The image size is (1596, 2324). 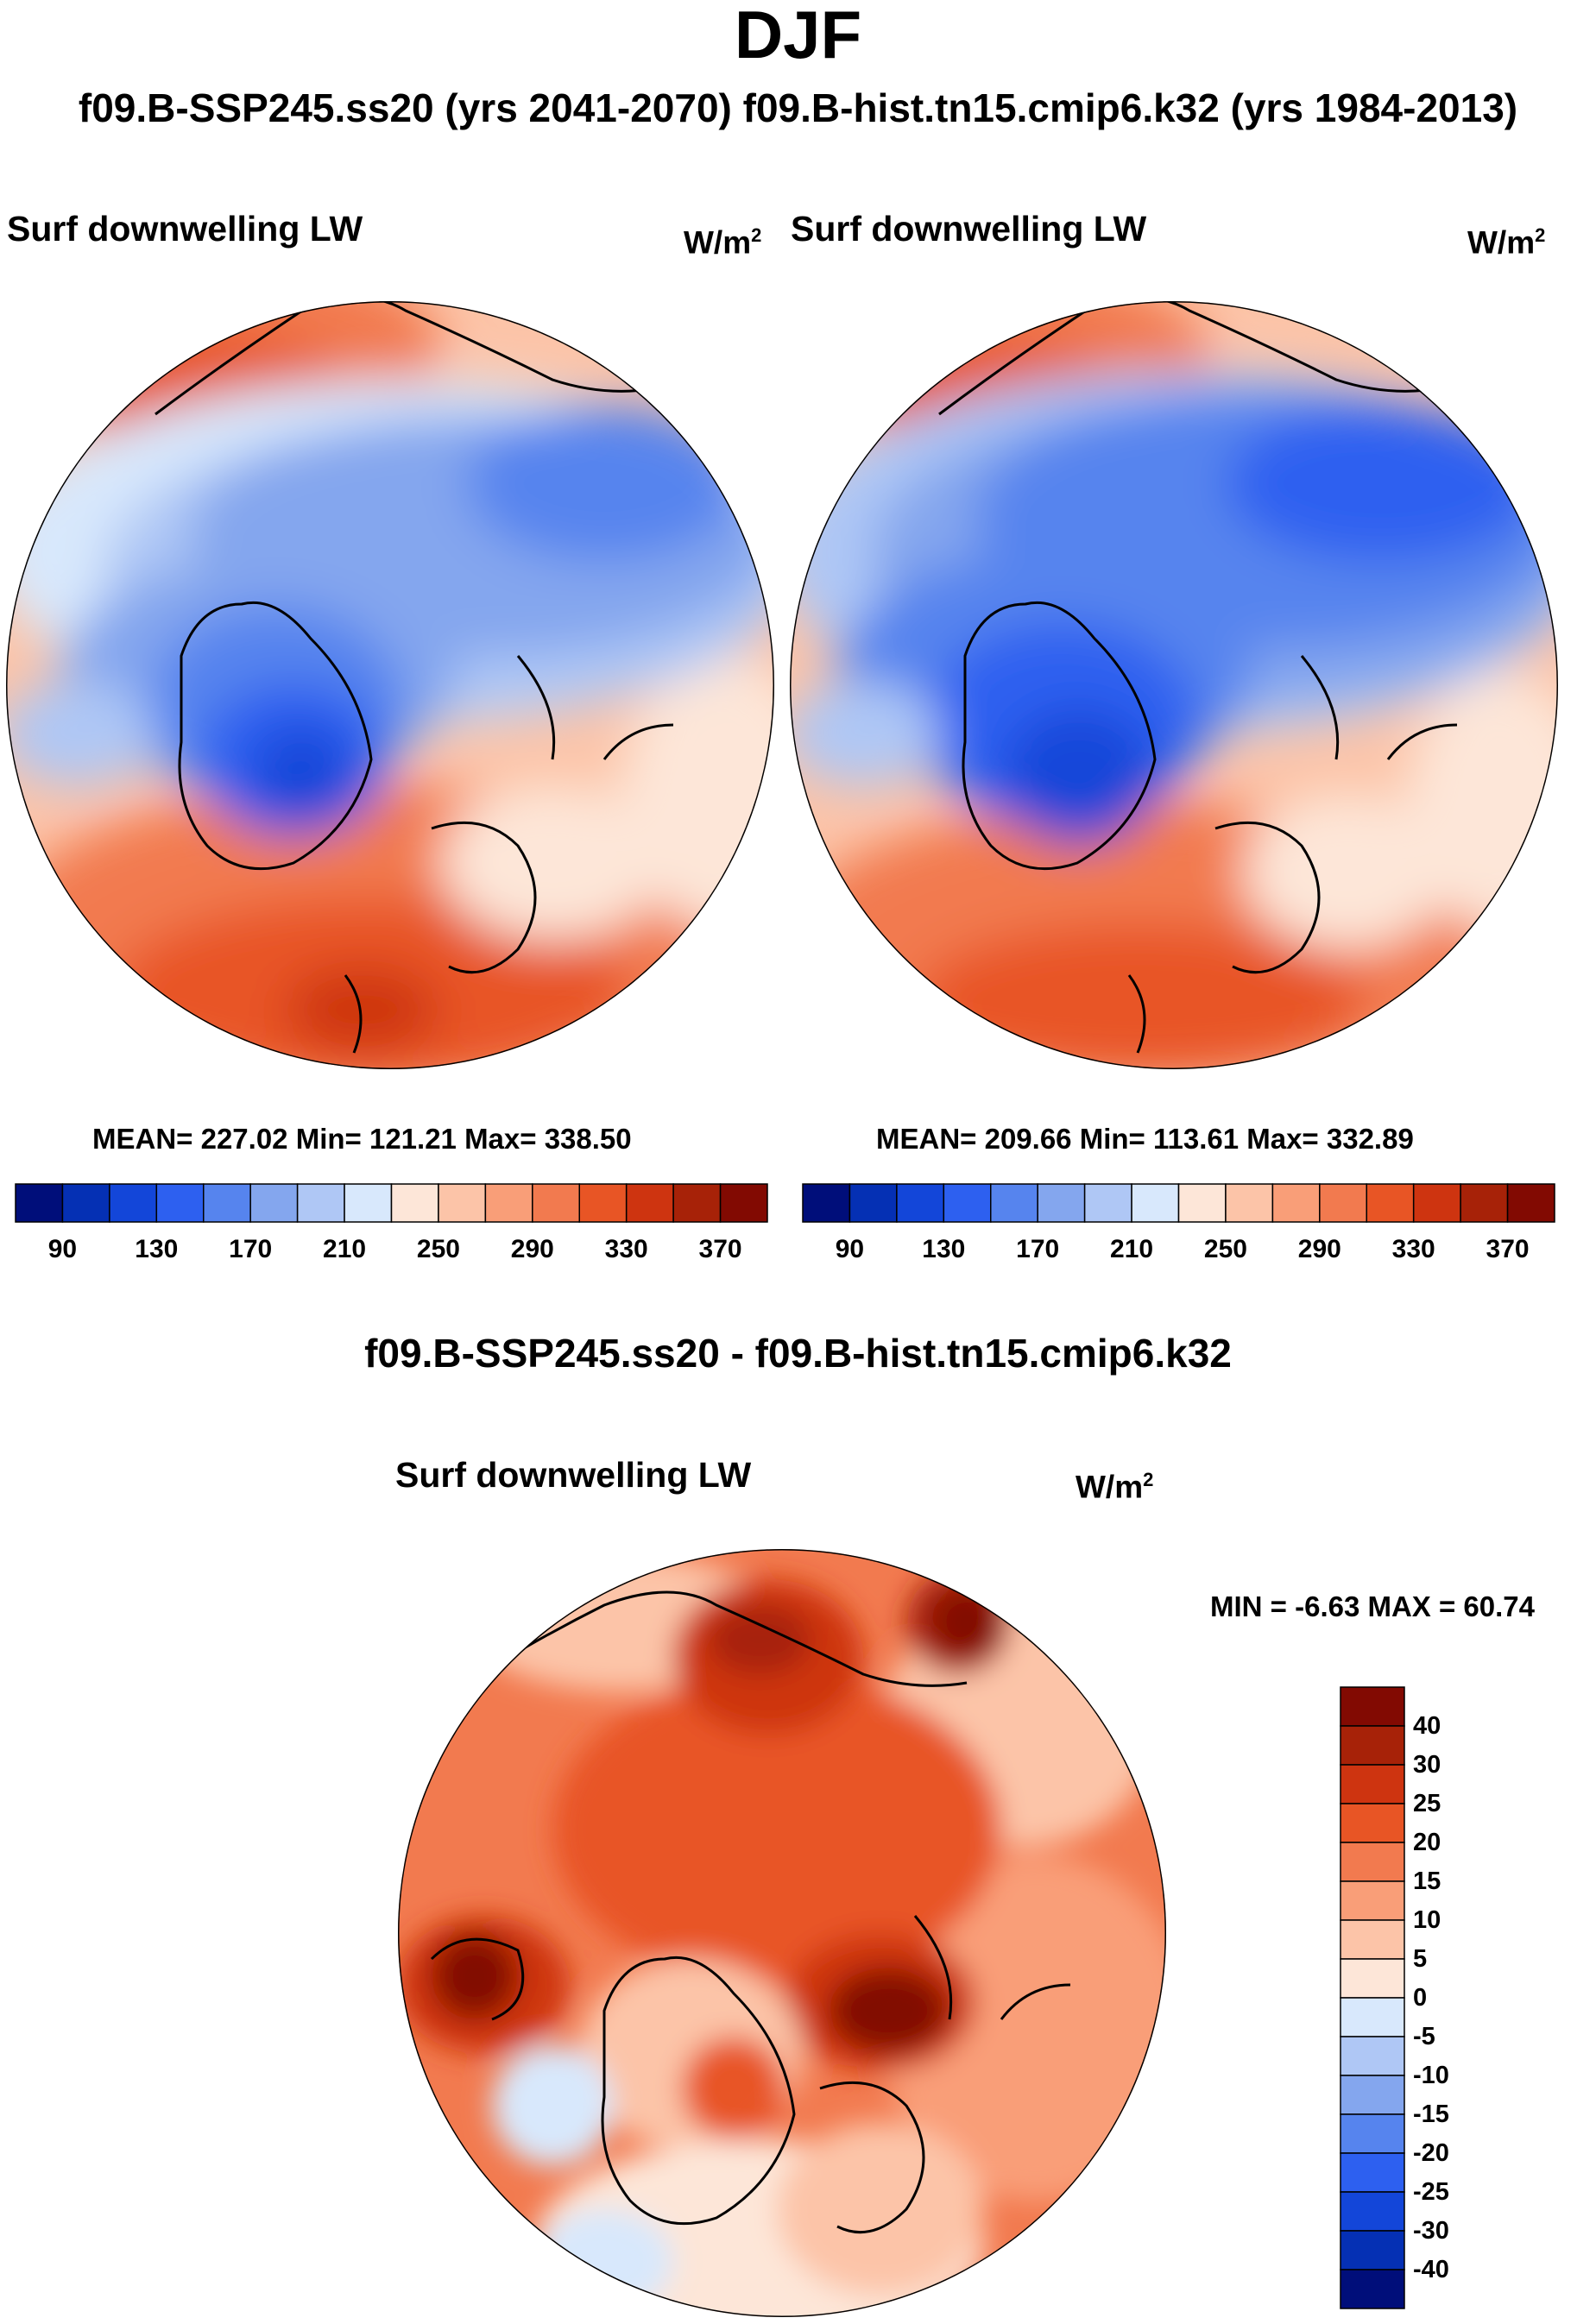 What do you see at coordinates (1319, 1249) in the screenshot?
I see `right-colorbar-tick-label: 290` at bounding box center [1319, 1249].